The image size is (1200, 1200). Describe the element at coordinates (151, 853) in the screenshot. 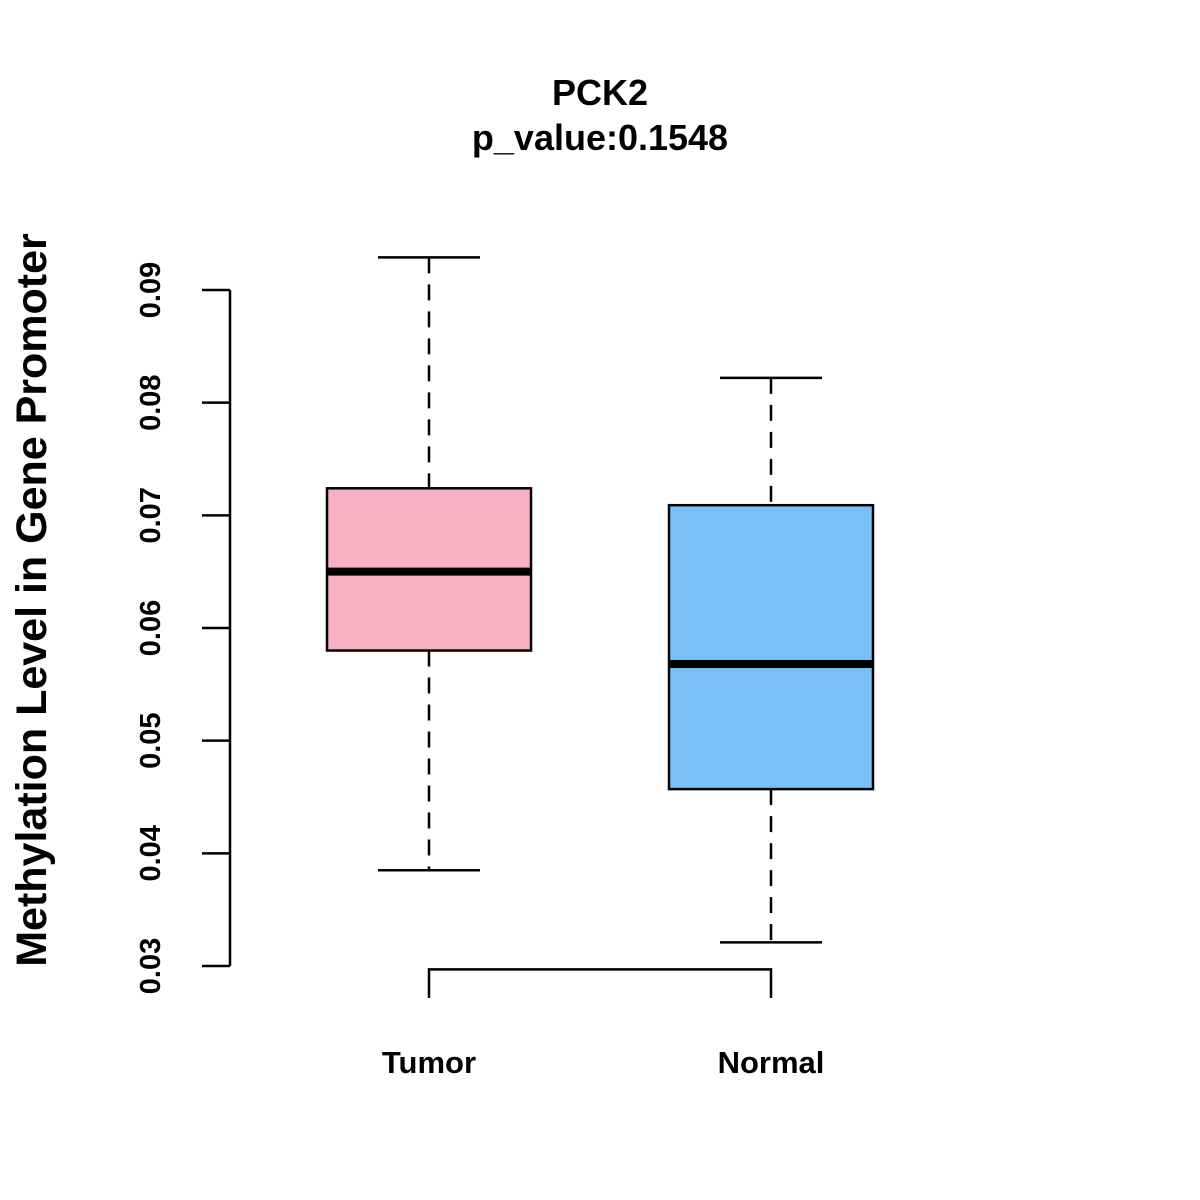

I see `y-tick-label: 0.04` at that location.